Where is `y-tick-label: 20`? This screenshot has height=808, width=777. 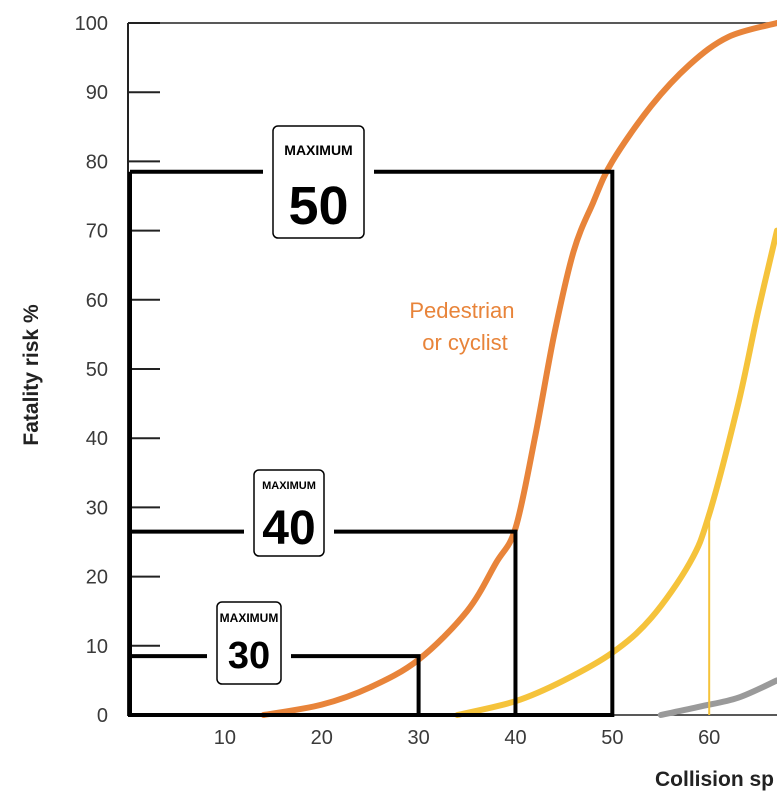 y-tick-label: 20 is located at coordinates (97, 578).